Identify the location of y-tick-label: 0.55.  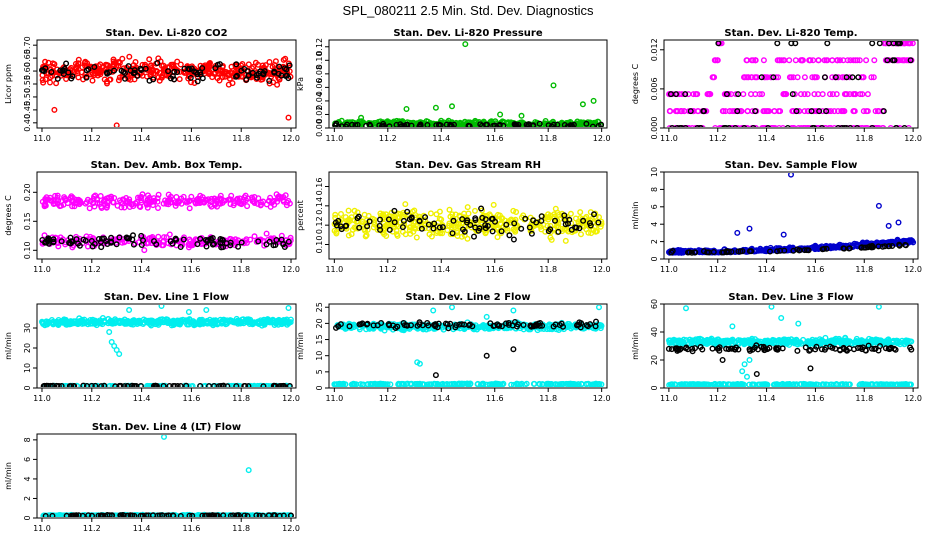
(27, 84).